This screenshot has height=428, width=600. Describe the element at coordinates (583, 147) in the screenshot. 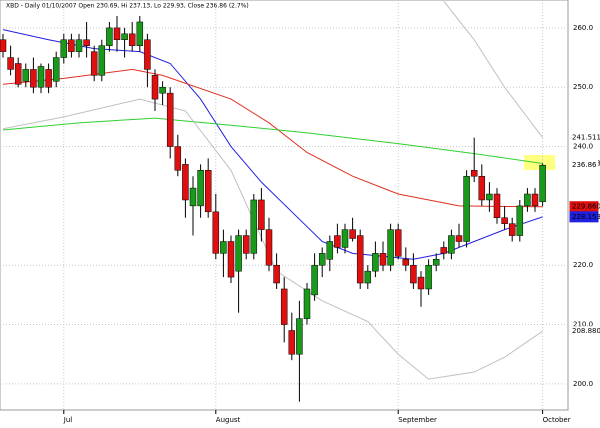

I see `y-tick-label: 240.0` at that location.